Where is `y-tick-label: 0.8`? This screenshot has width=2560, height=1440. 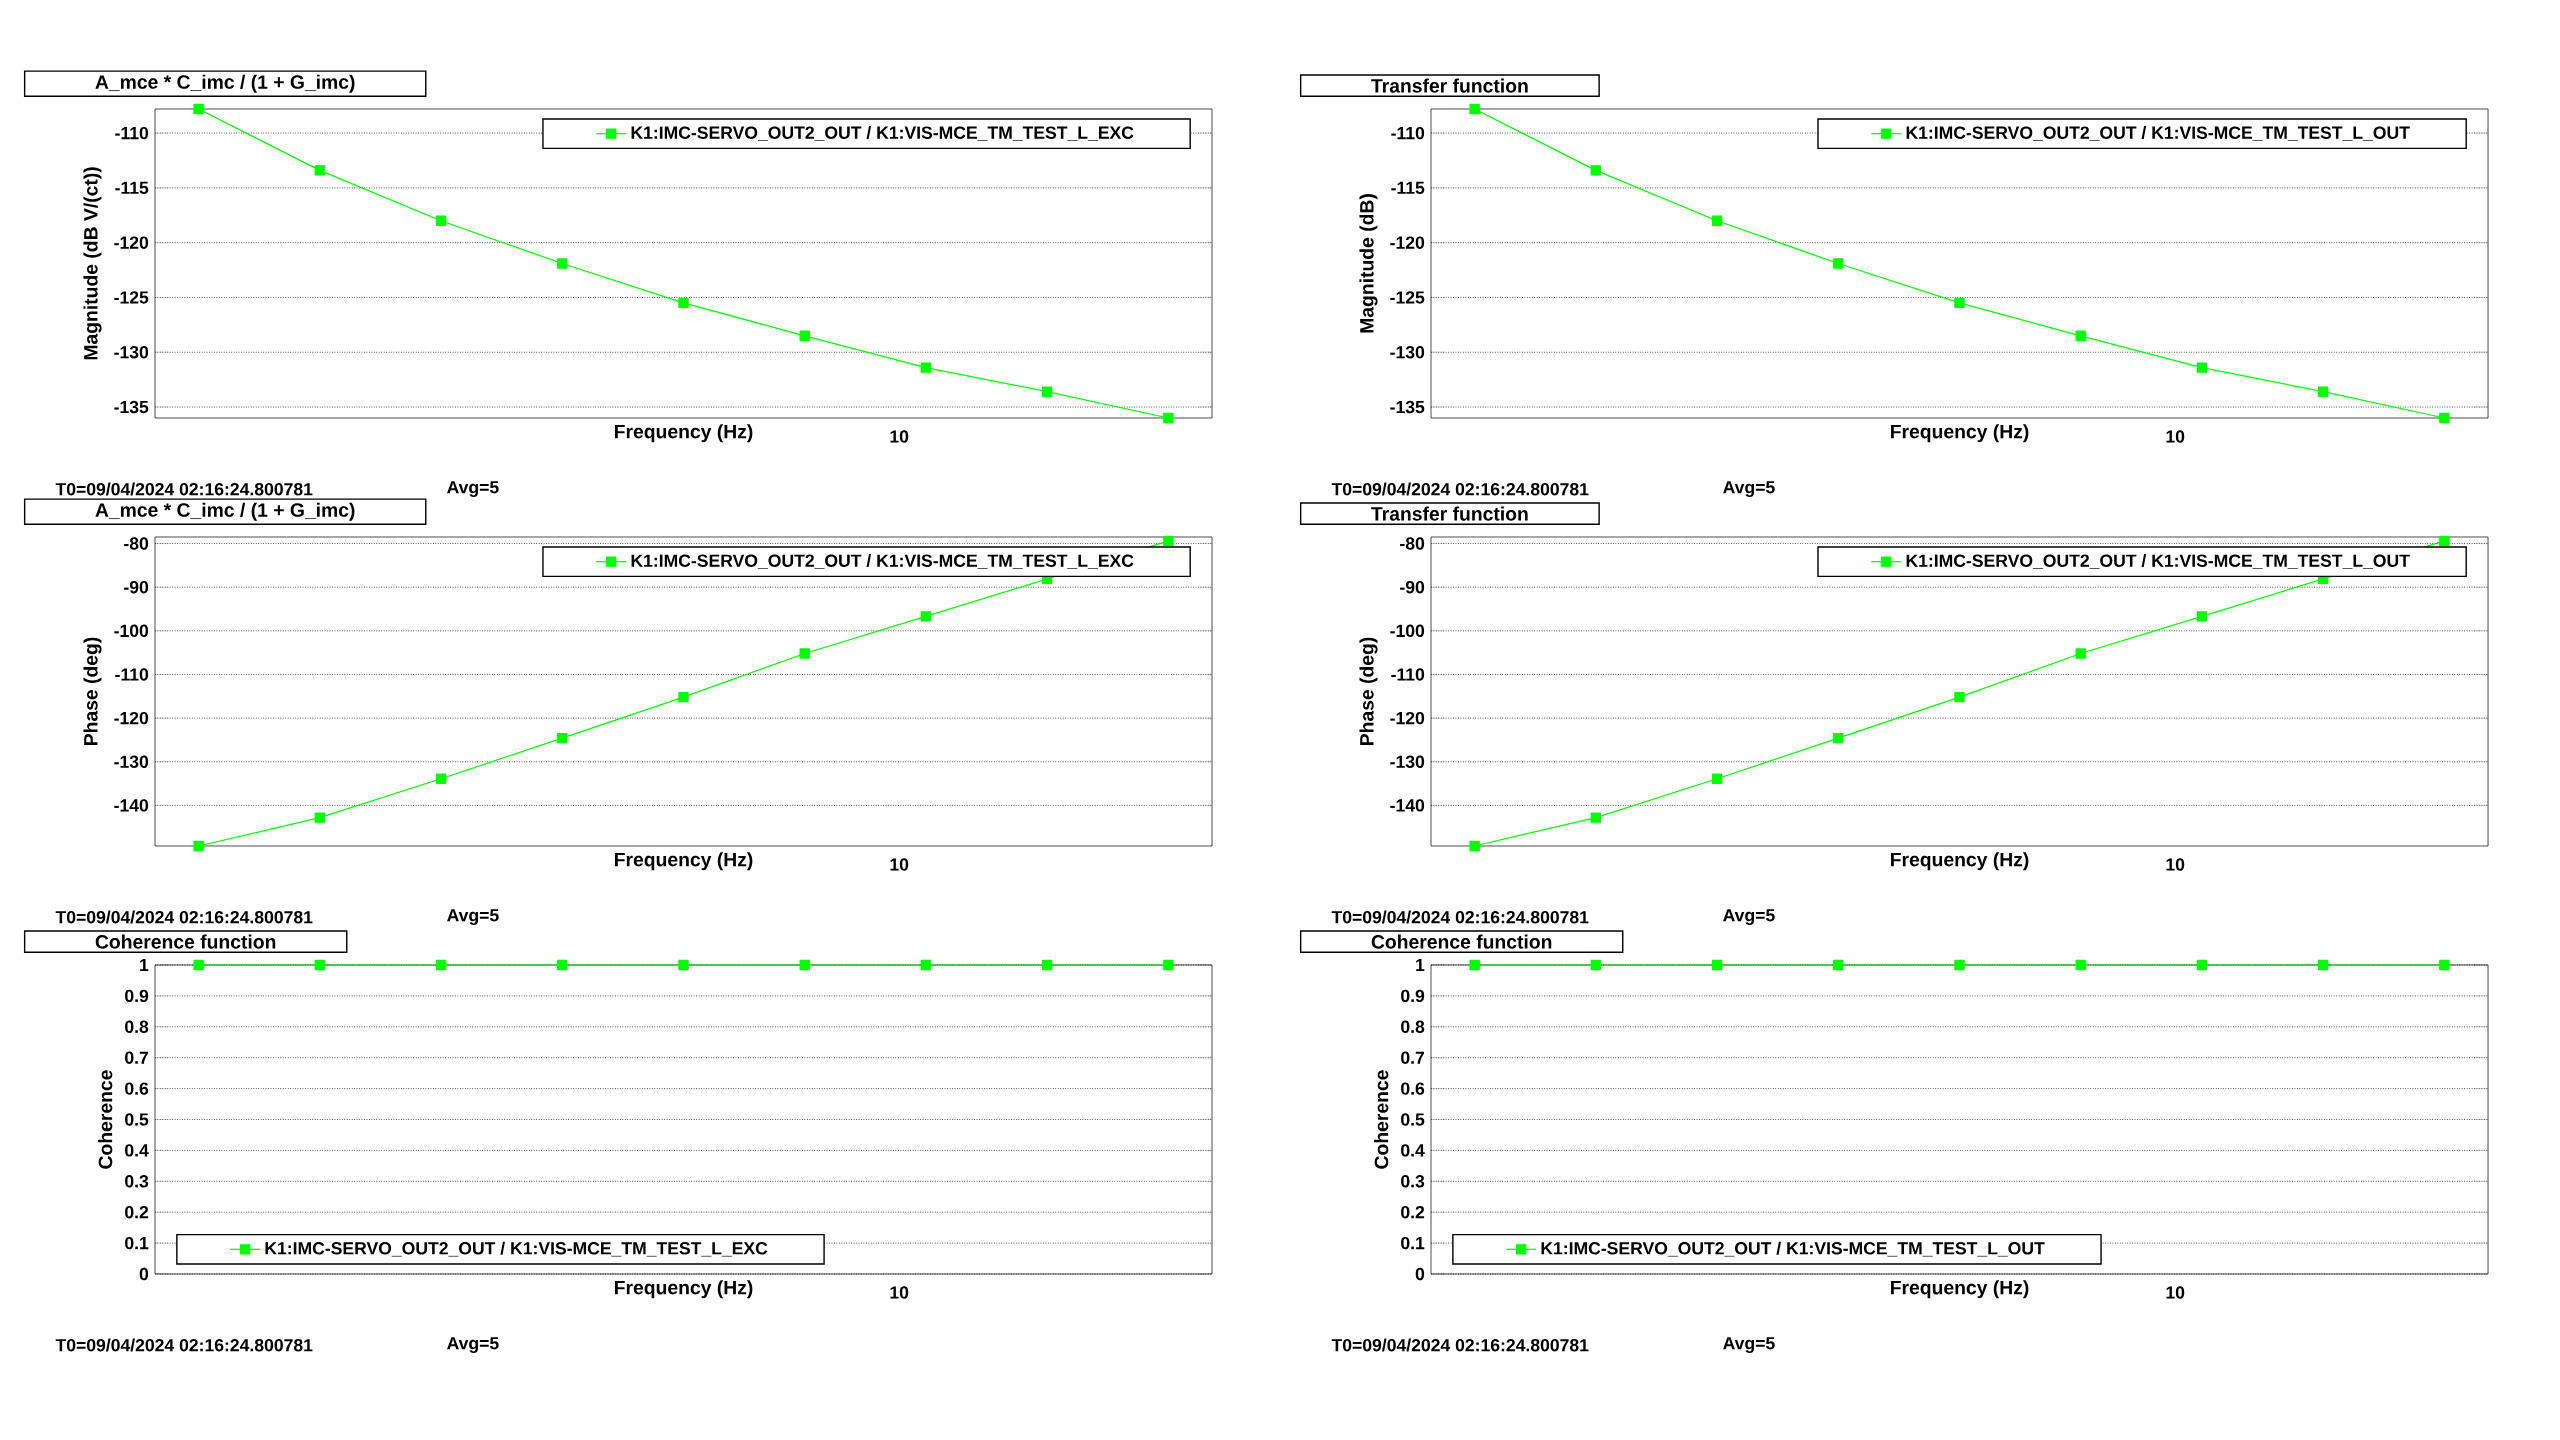
y-tick-label: 0.8 is located at coordinates (1413, 1027).